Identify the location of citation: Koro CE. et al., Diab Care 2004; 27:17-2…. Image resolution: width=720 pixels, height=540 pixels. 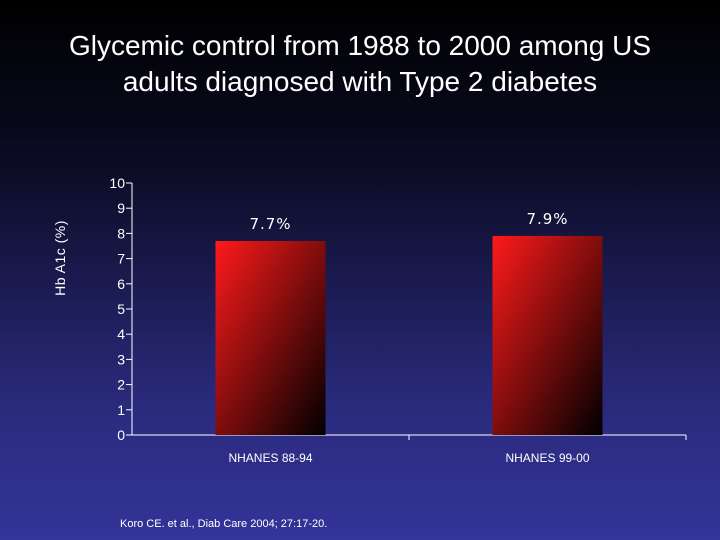
(224, 524).